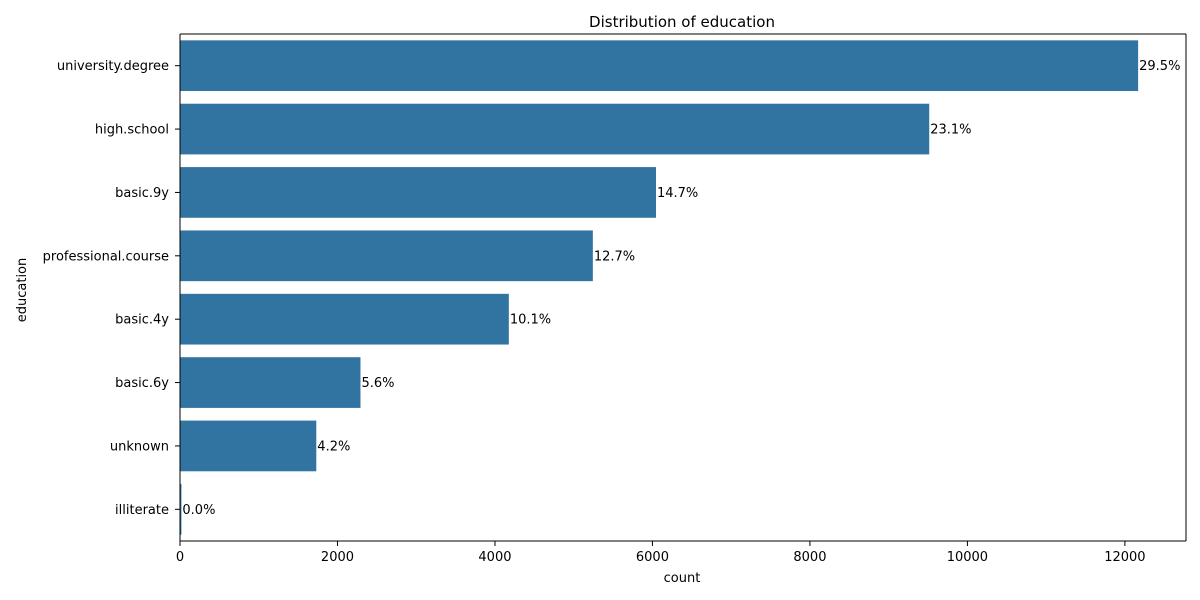  I want to click on x-tick-label: 12000, so click(1124, 557).